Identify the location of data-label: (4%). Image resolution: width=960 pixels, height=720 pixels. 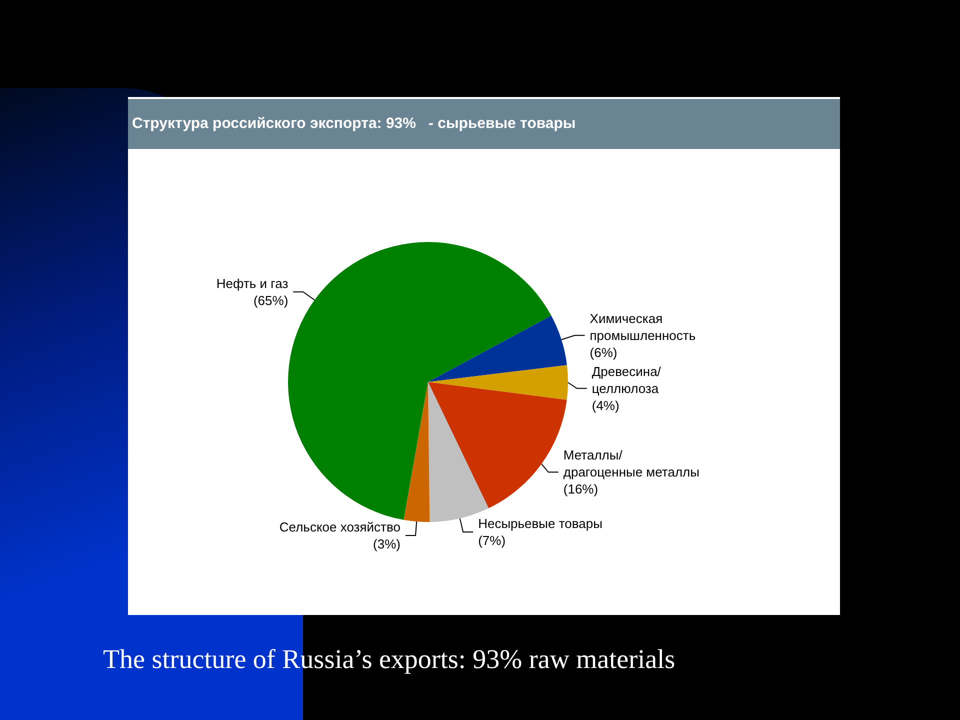
(606, 405).